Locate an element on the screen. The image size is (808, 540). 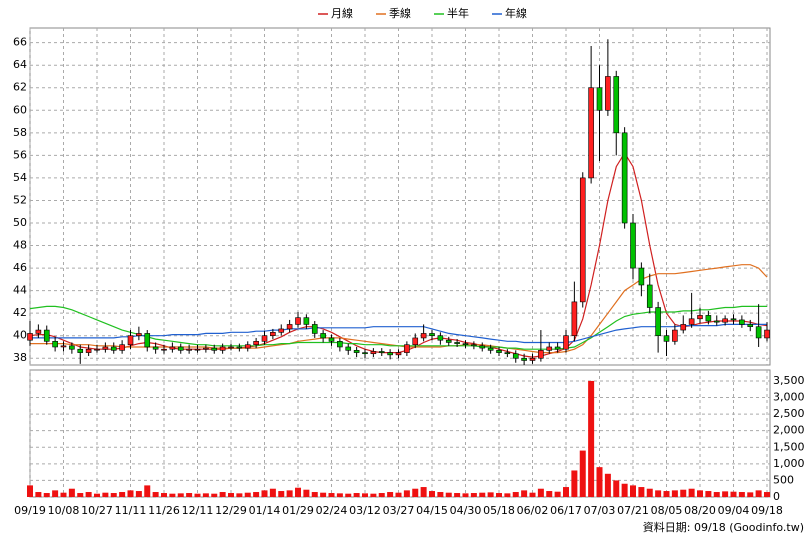
y2-tick-label: 3,500 is located at coordinates (789, 380).